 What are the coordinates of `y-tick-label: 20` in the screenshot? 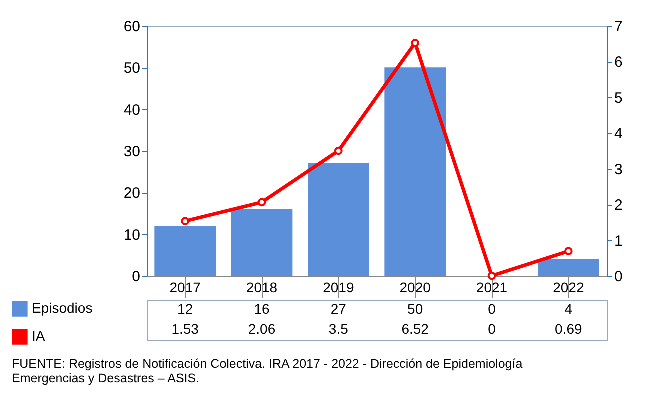 It's located at (132, 193).